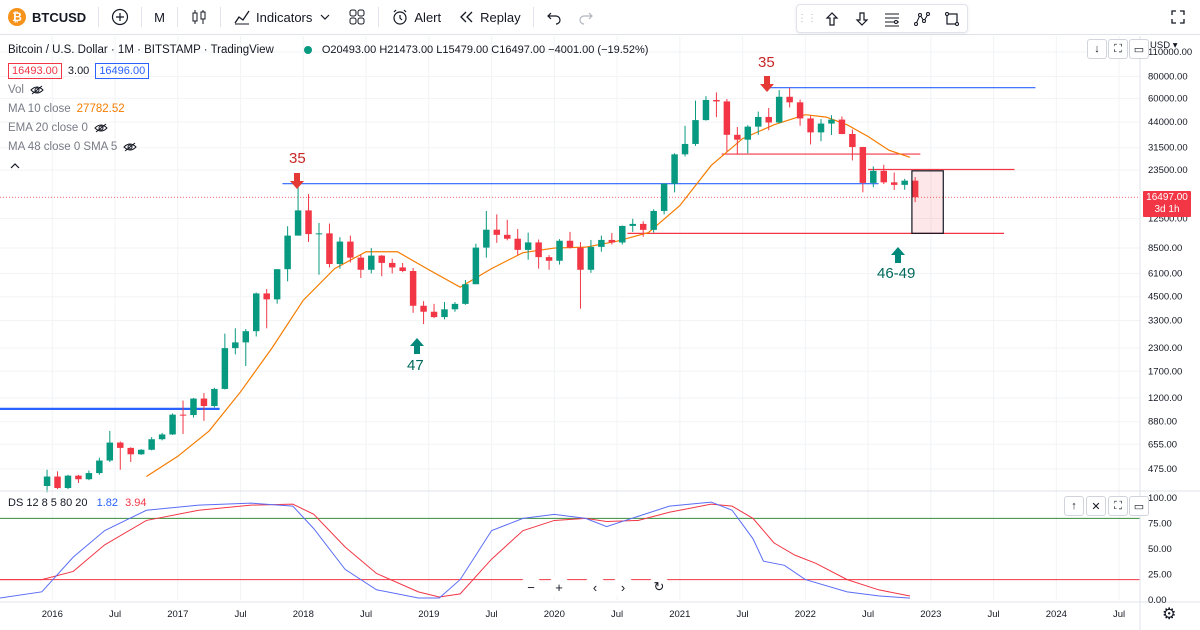  I want to click on oscillator-label: DS 12 8 5 80 20, so click(48, 503).